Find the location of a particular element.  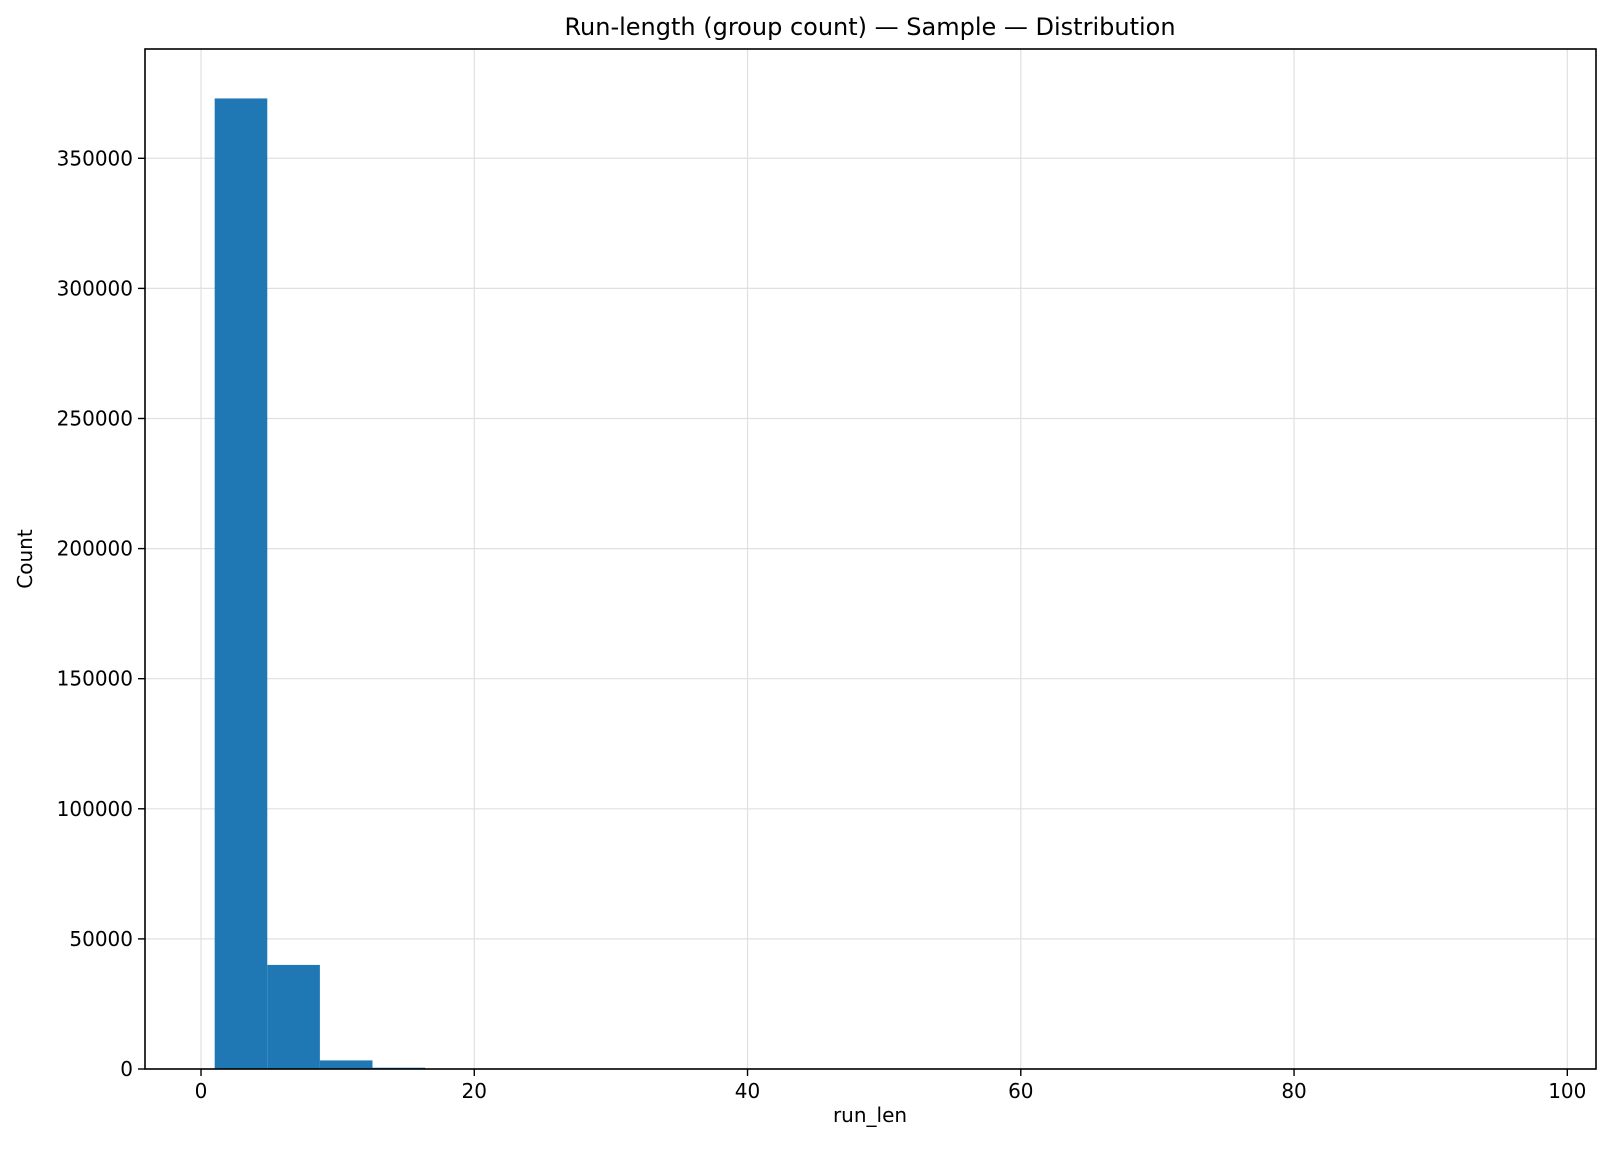

y-tick-label: 200000 is located at coordinates (95, 549).